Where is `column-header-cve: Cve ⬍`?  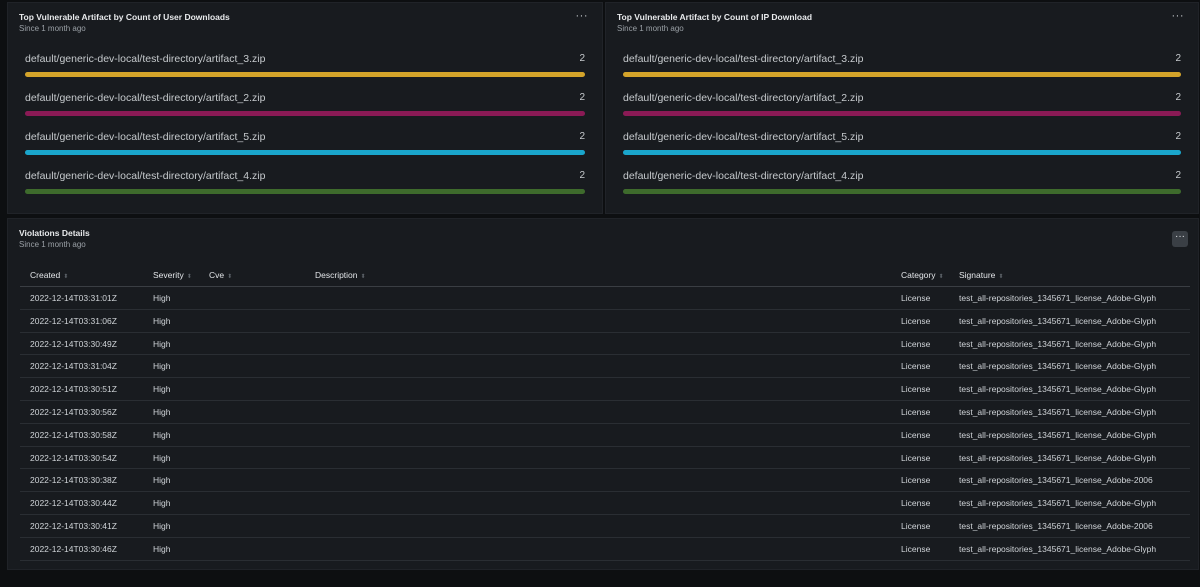
column-header-cve: Cve ⬍ is located at coordinates (221, 275).